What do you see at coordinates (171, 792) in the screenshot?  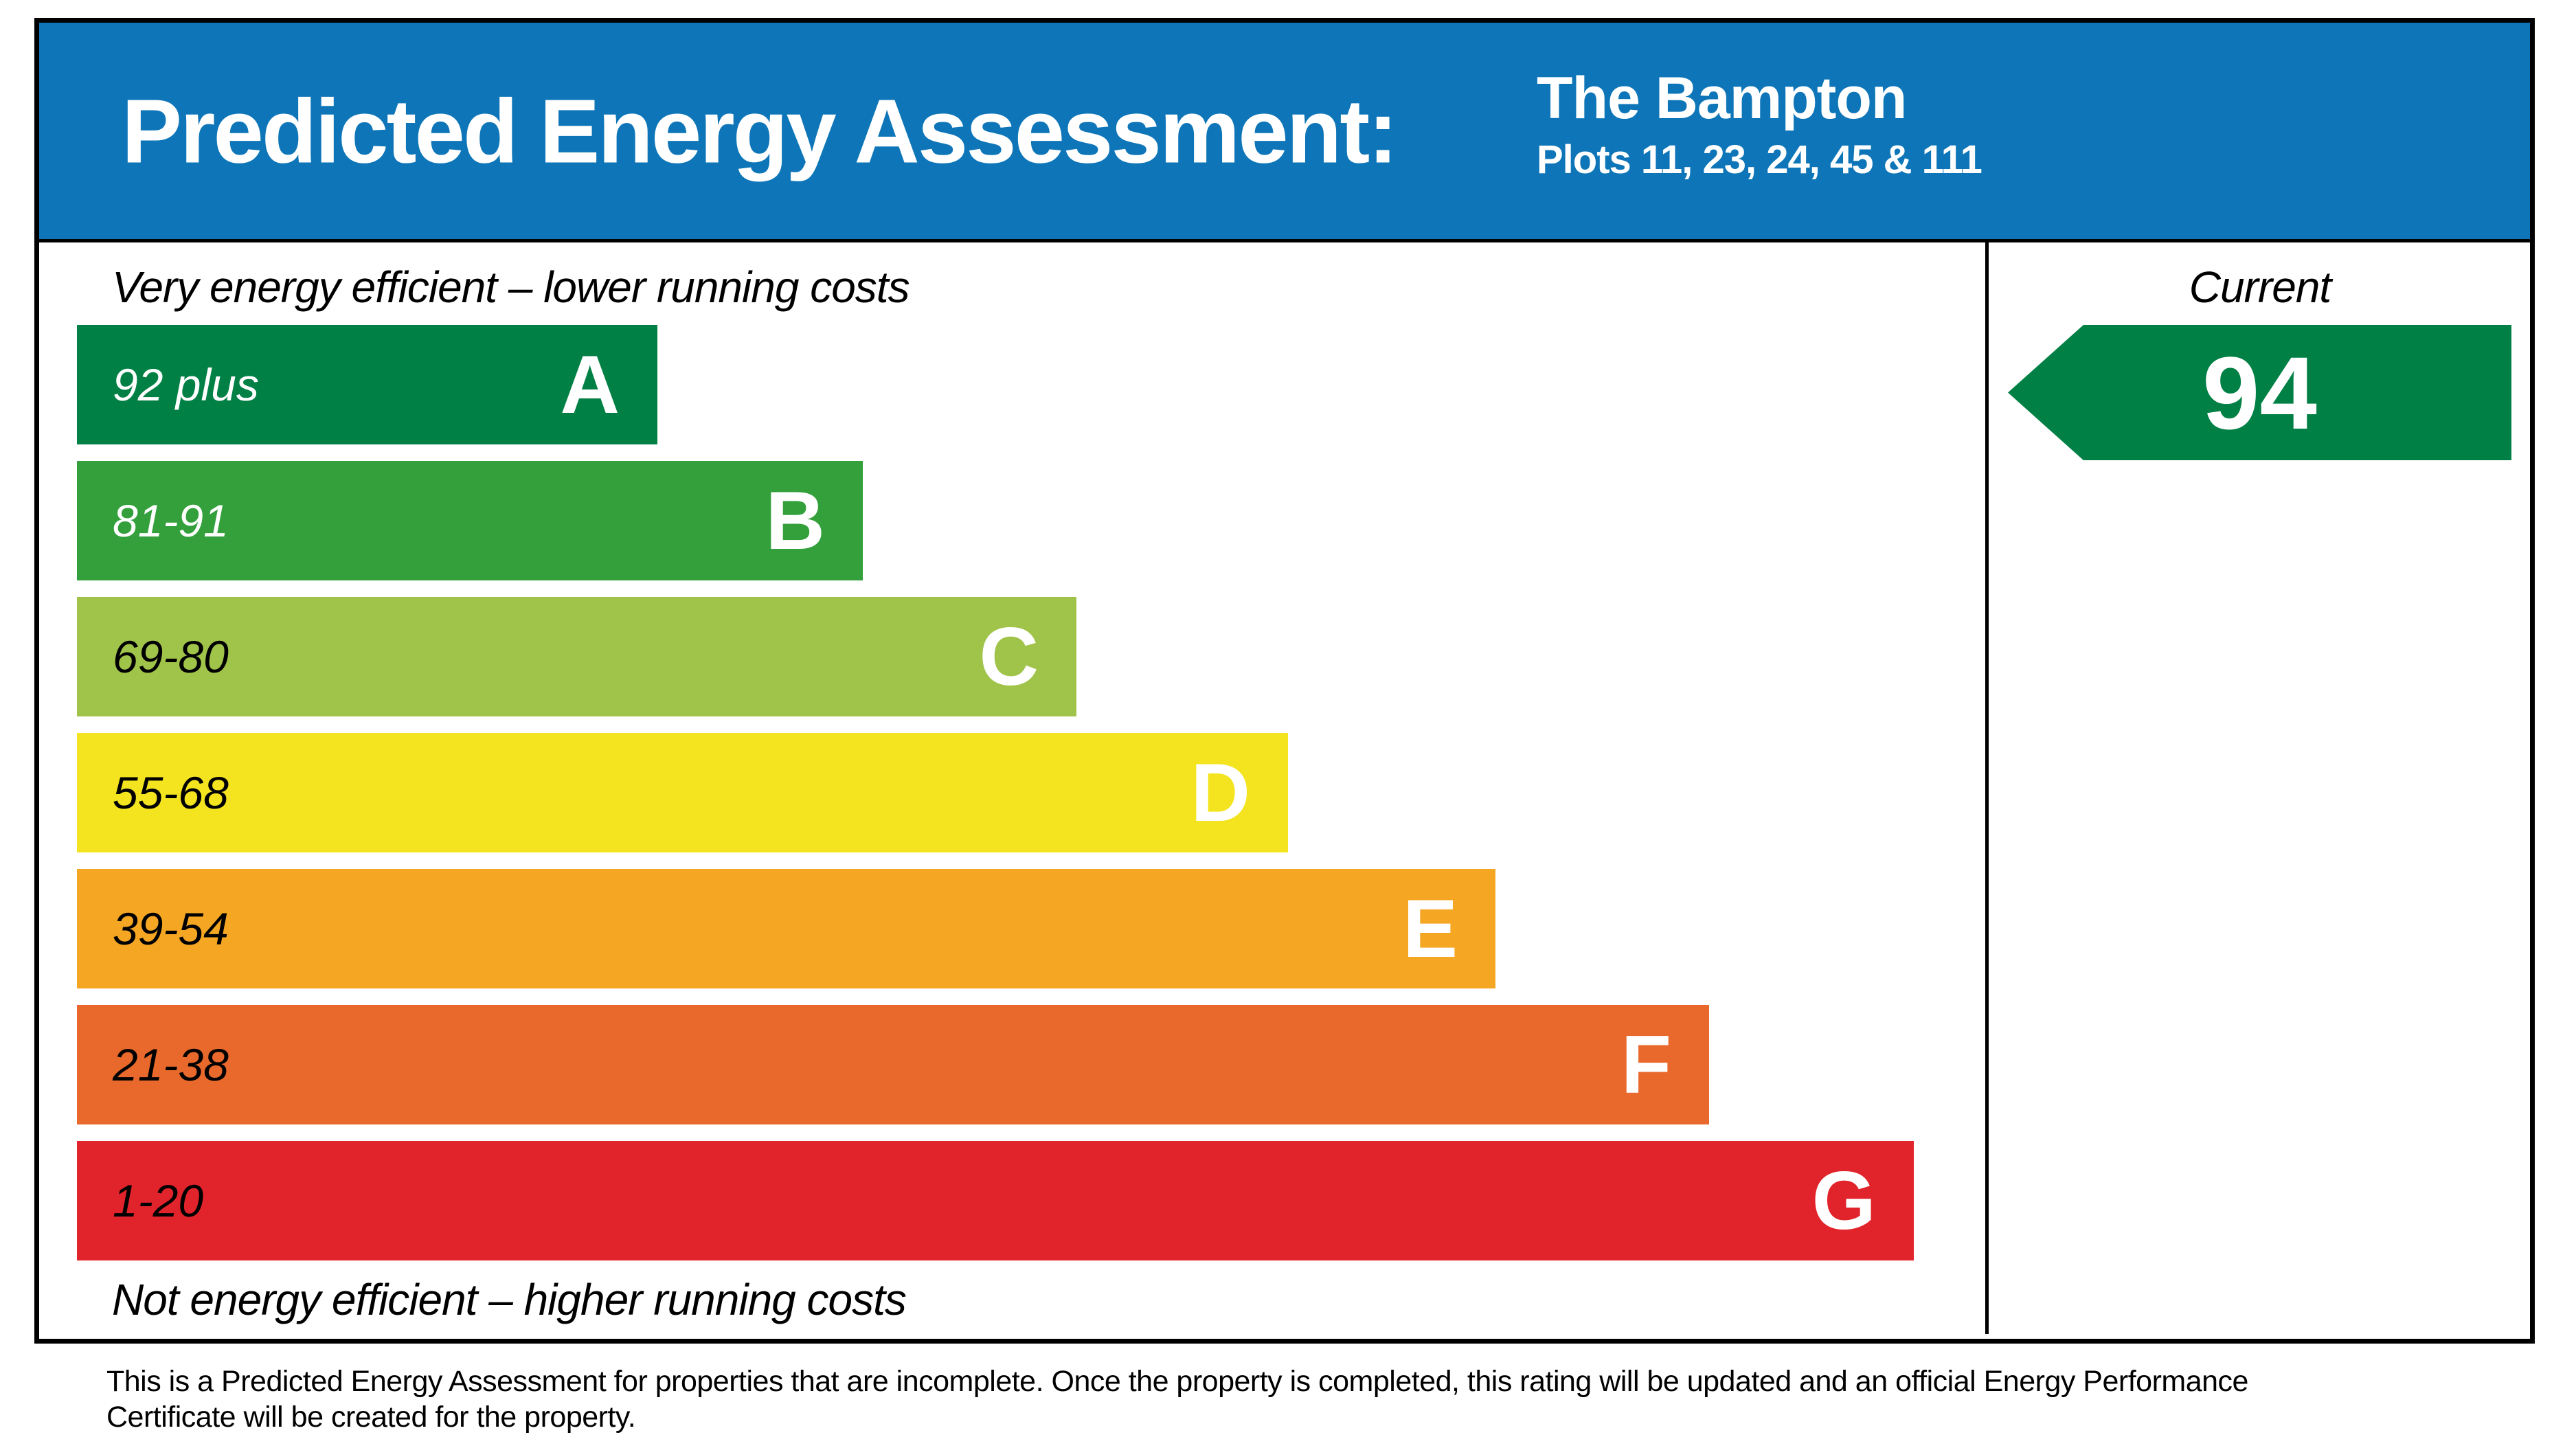 I see `band-range: 55-68` at bounding box center [171, 792].